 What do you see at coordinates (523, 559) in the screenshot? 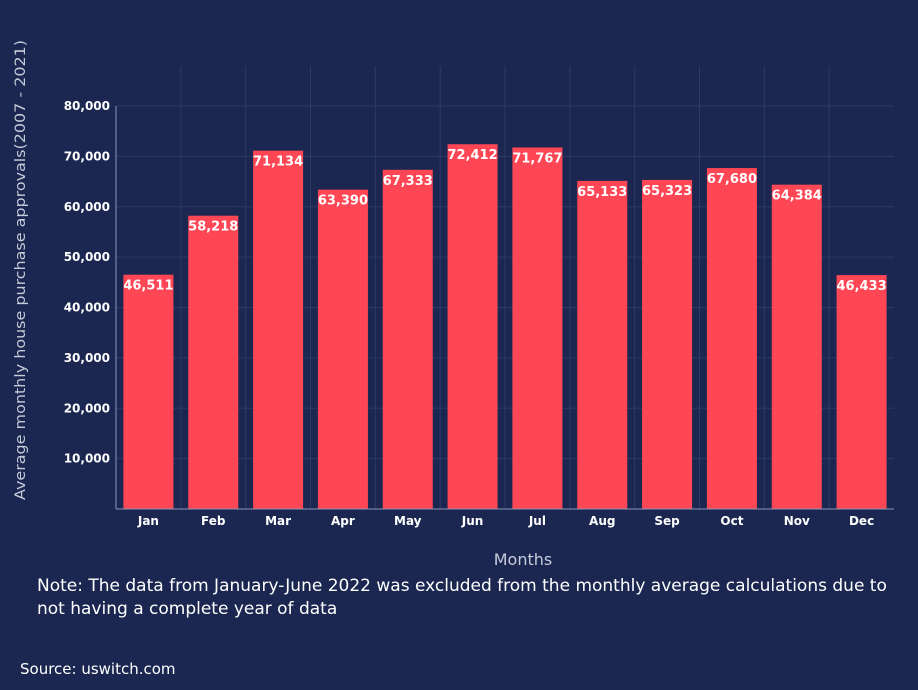
I see `x-axis-title: Months` at bounding box center [523, 559].